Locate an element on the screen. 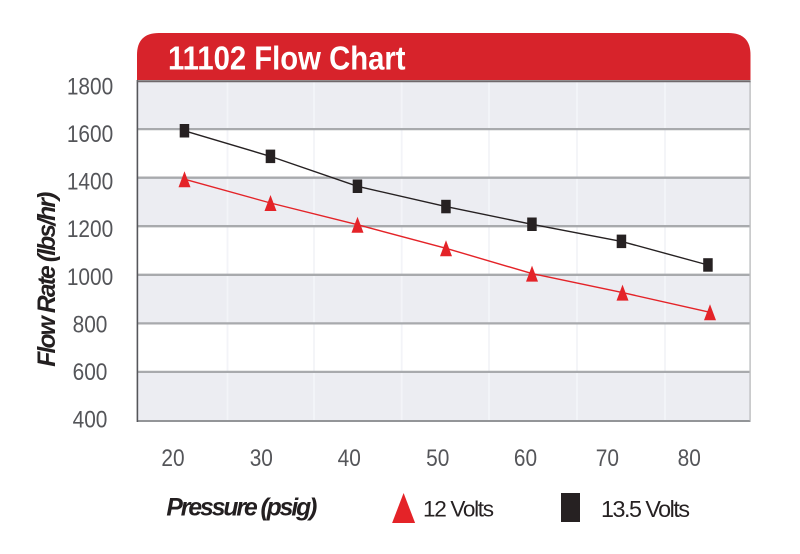 The image size is (800, 554). svg-text: 13.5 Volts is located at coordinates (645, 509).